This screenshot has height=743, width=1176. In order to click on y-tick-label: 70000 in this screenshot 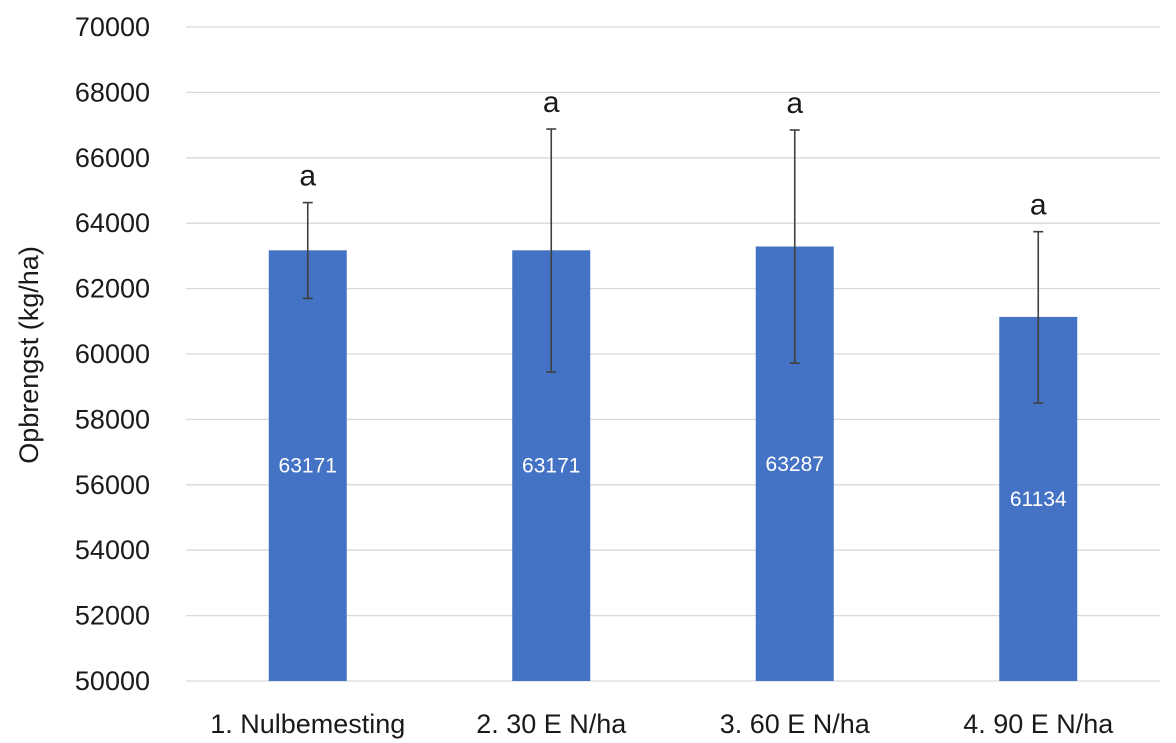, I will do `click(112, 27)`.